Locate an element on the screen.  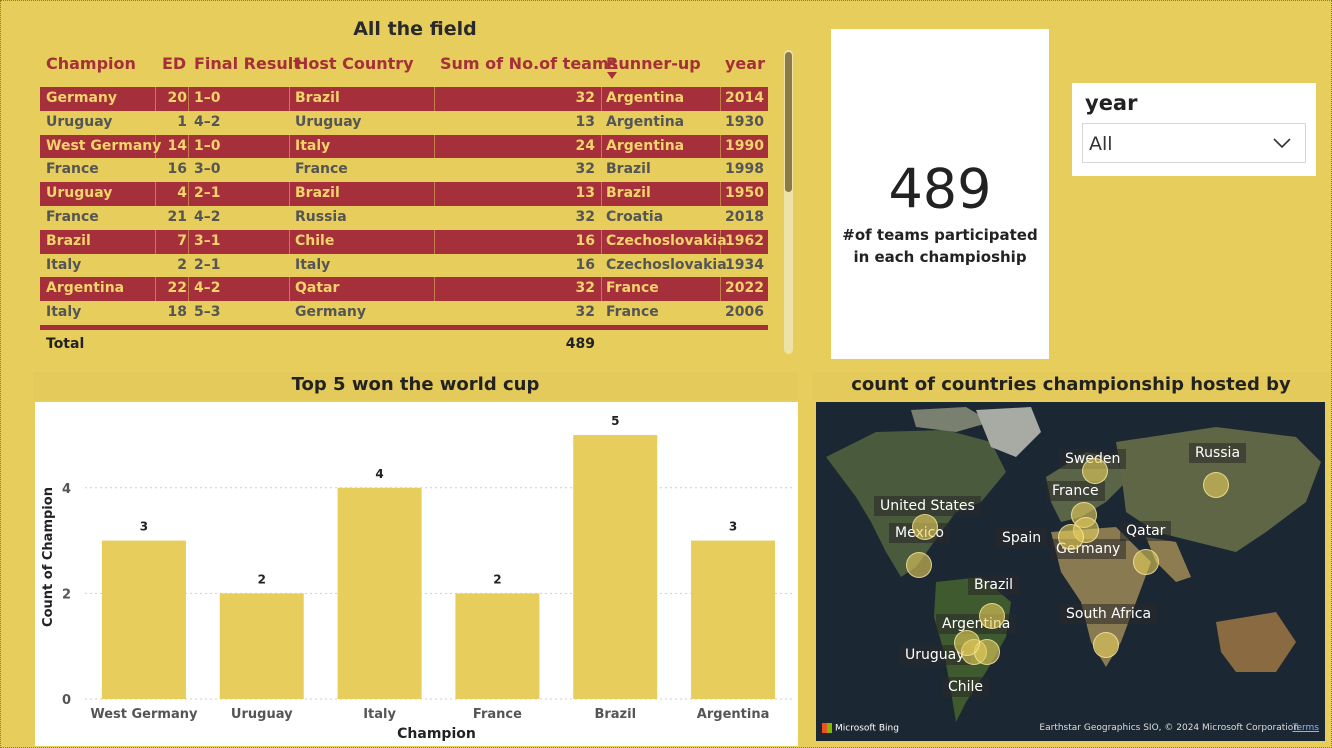
cell-teams: 24 is located at coordinates (585, 145).